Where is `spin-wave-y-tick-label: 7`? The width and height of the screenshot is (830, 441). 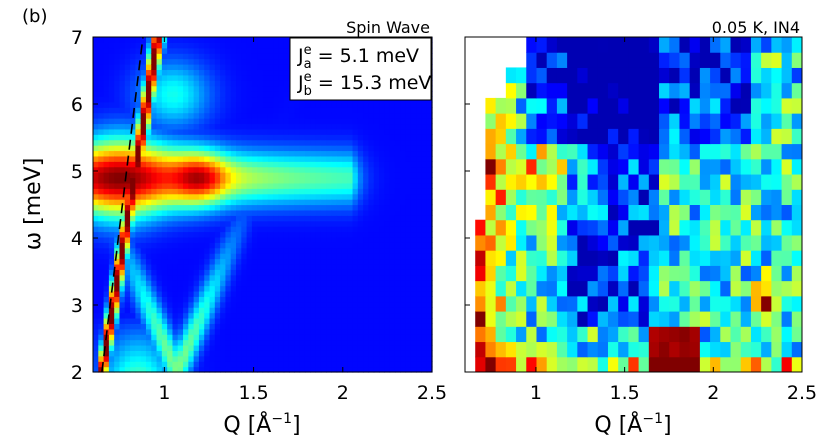 spin-wave-y-tick-label: 7 is located at coordinates (77, 38).